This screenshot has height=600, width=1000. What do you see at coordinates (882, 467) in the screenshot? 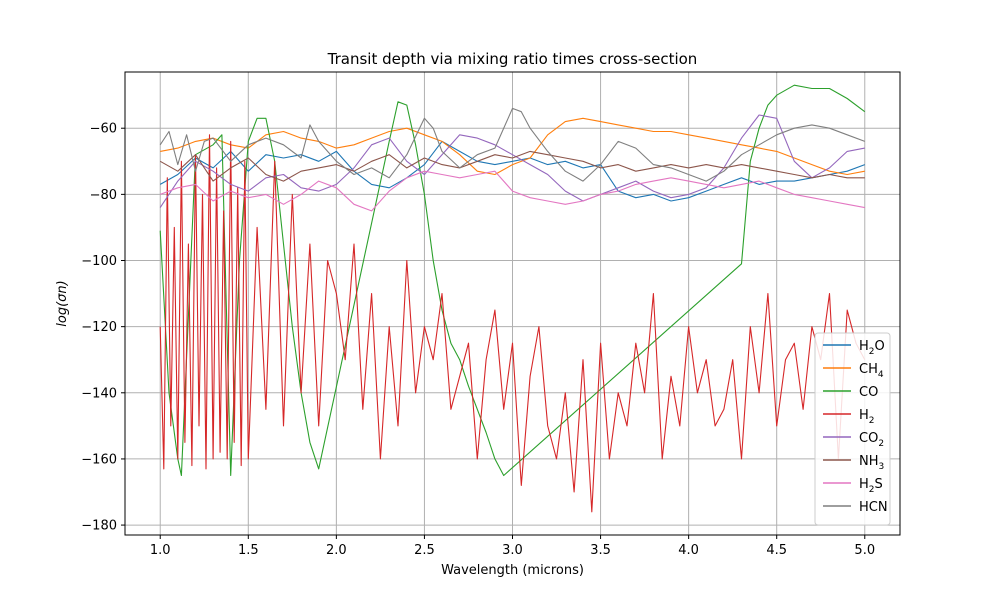
I see `legend-label-subscript: 3` at bounding box center [882, 467].